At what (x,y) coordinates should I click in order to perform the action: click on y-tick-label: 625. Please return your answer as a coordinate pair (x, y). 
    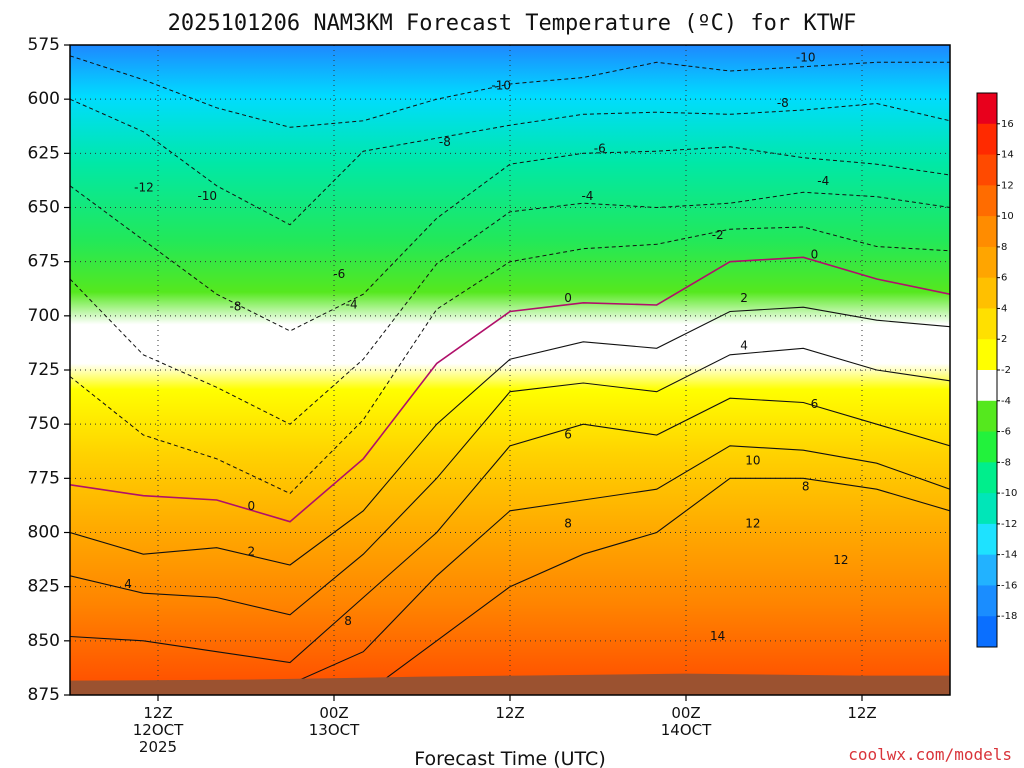
    Looking at the image, I should click on (44, 153).